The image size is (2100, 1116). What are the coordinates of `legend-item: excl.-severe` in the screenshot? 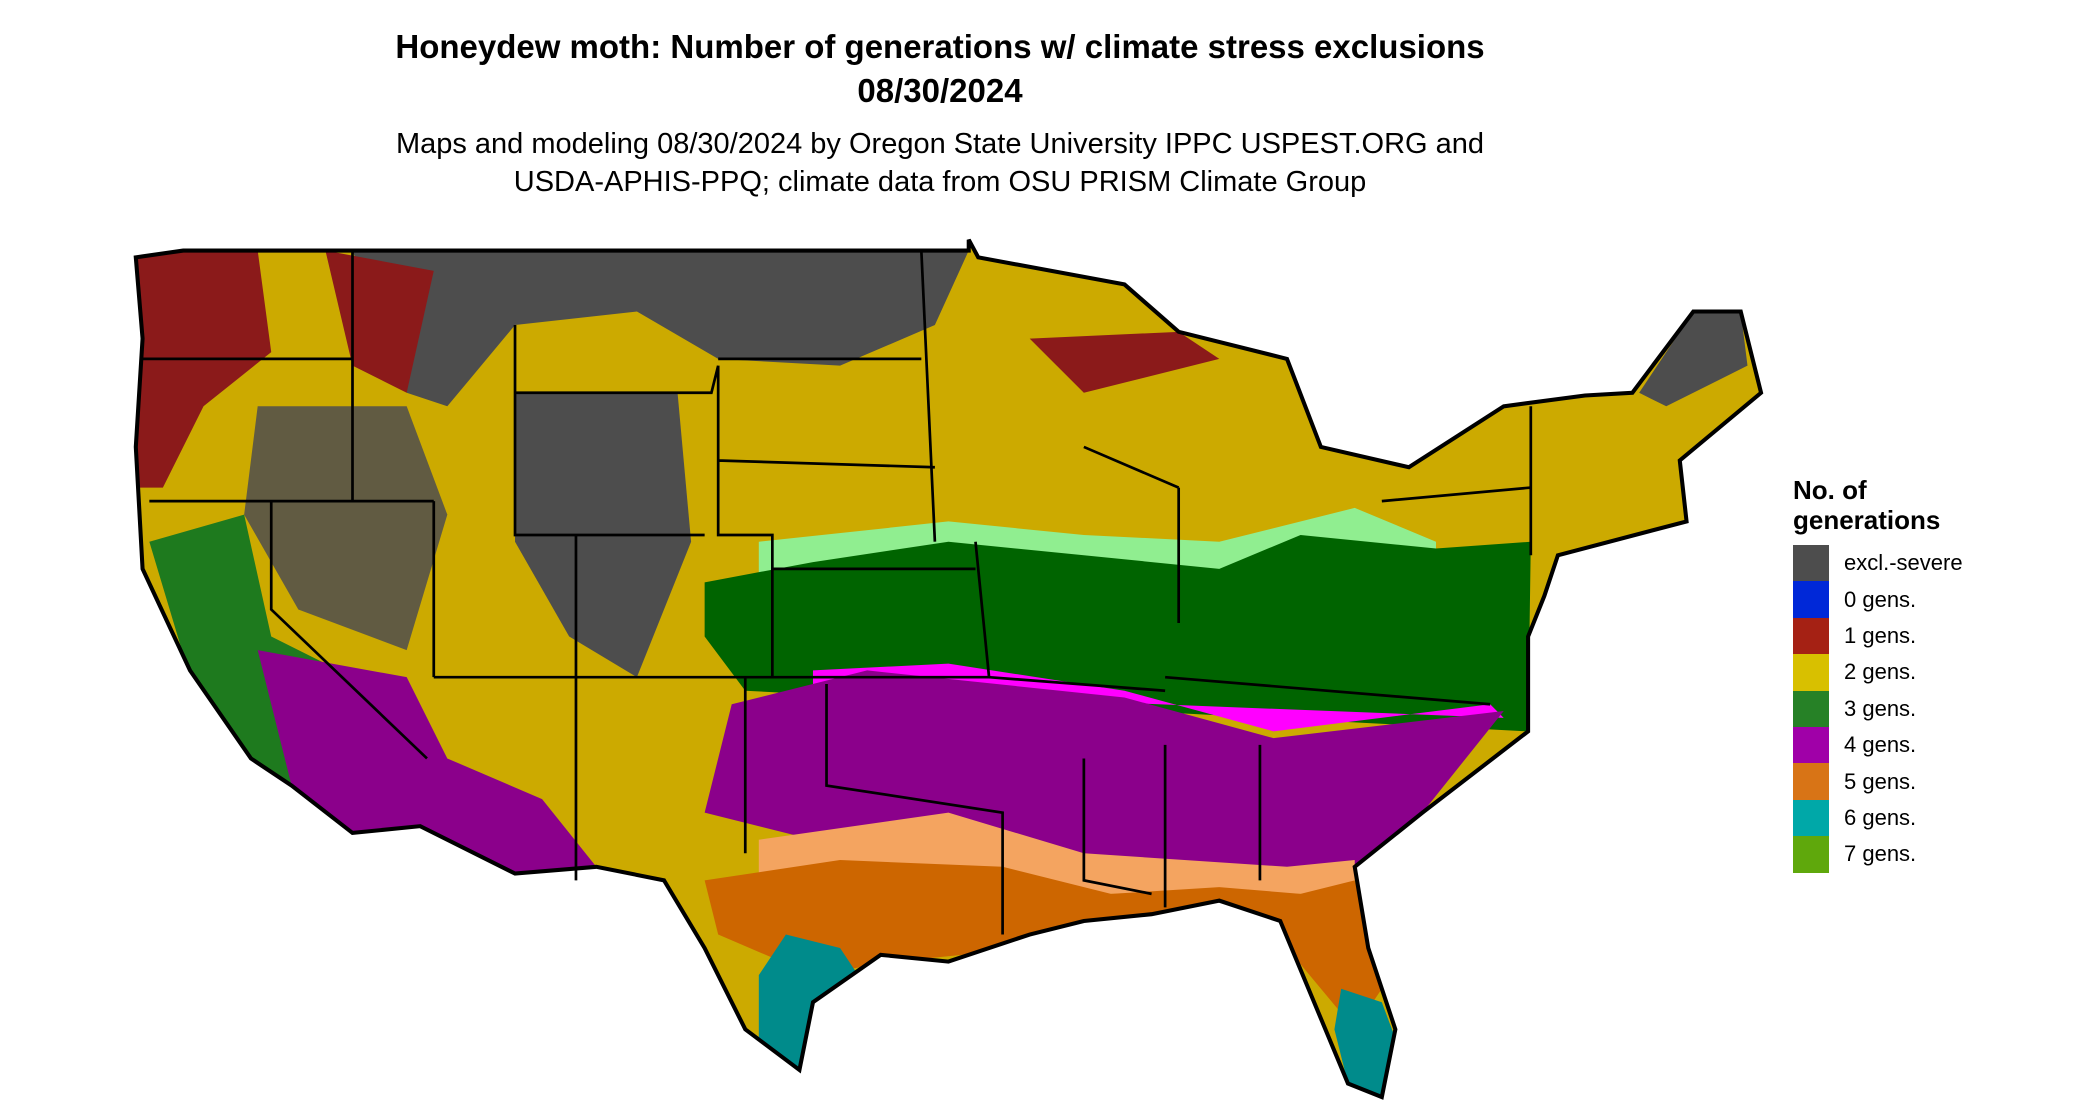 It's located at (1878, 563).